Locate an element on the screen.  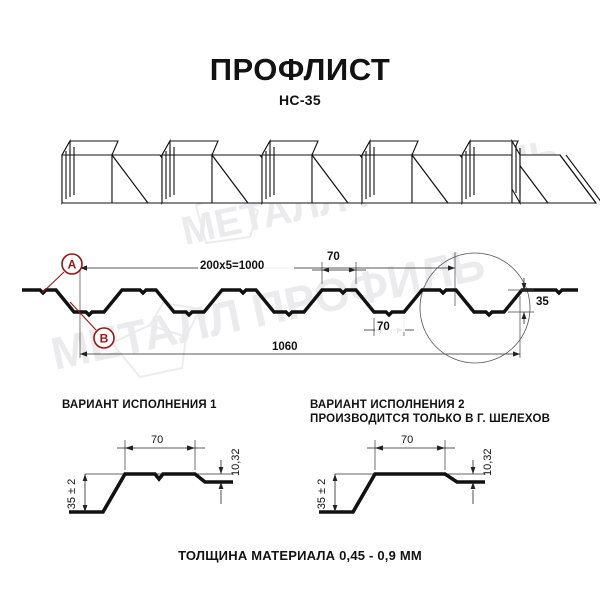
material-thickness-note: ТОЛЩИНА МАТЕРИАЛА 0,45 - 0,9 ММ is located at coordinates (300, 555).